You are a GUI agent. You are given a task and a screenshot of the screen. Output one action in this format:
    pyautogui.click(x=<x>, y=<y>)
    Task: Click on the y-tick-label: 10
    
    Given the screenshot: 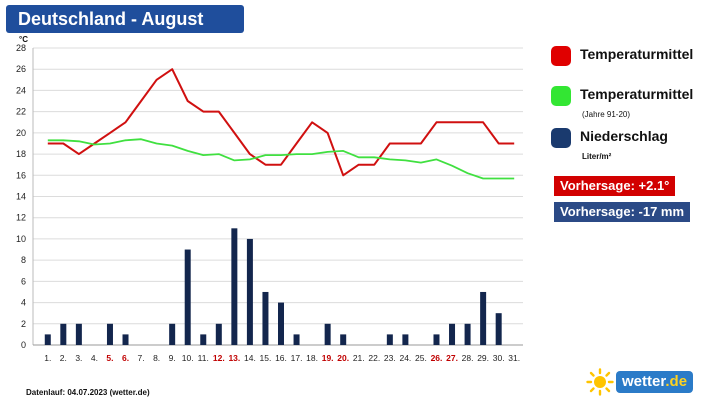 What is the action you would take?
    pyautogui.click(x=21, y=239)
    